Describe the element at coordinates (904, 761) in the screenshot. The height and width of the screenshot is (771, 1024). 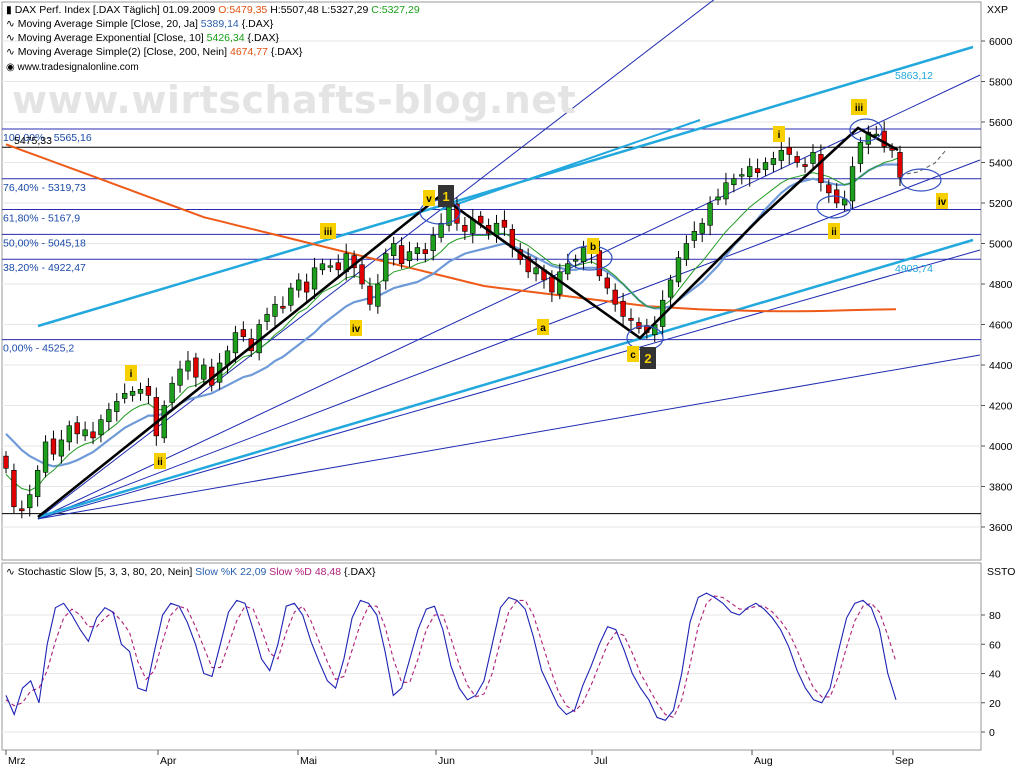
I see `x-tick-label: Sep` at that location.